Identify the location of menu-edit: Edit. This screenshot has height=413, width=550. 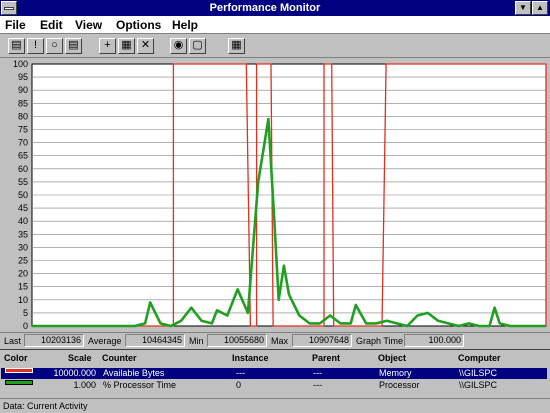
(51, 25).